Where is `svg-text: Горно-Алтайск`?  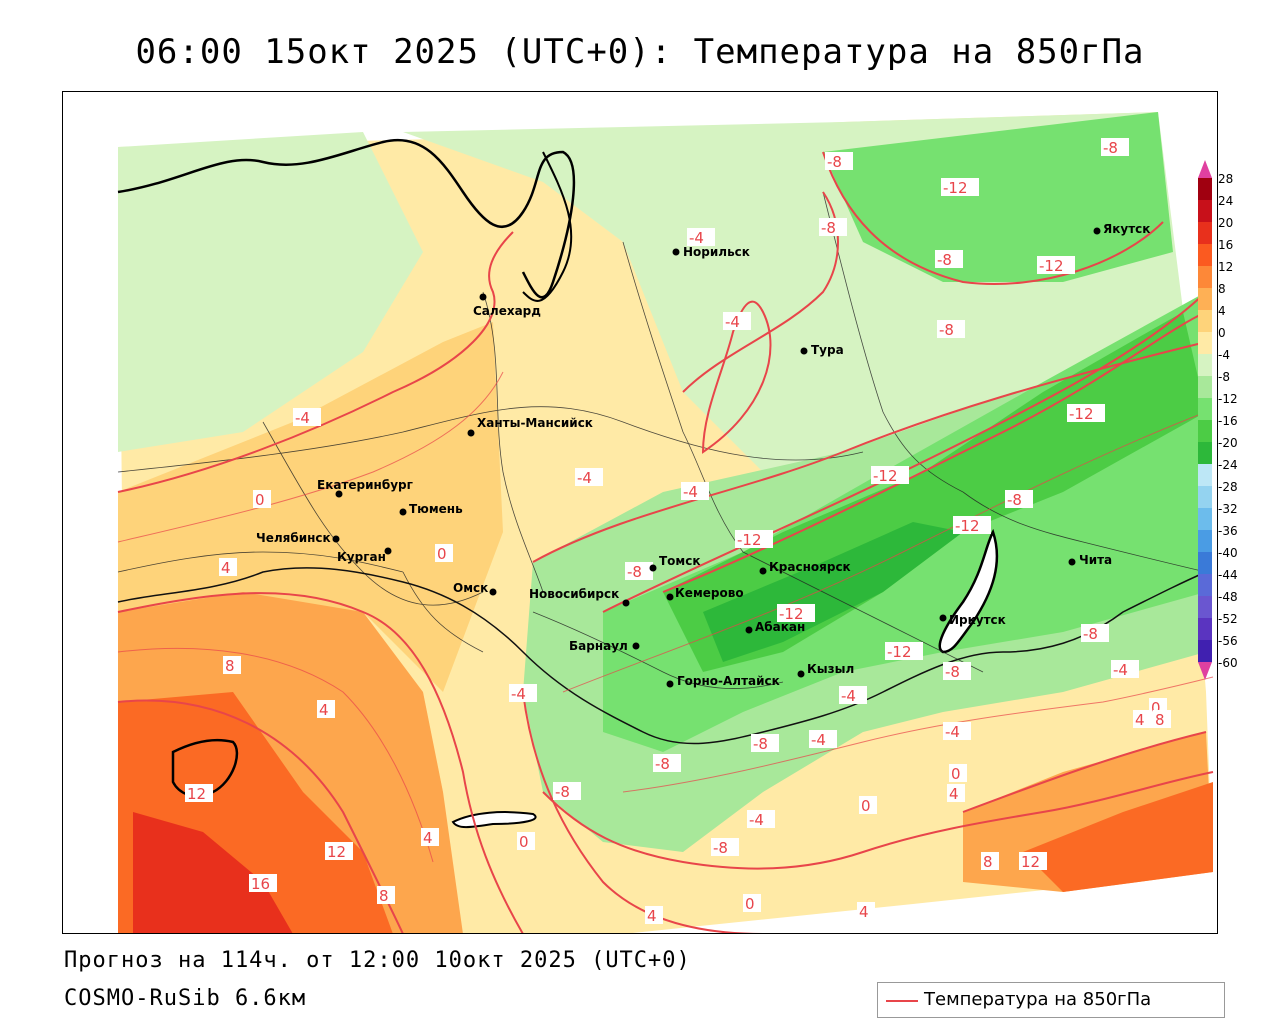
svg-text: Горно-Алтайск is located at coordinates (728, 681).